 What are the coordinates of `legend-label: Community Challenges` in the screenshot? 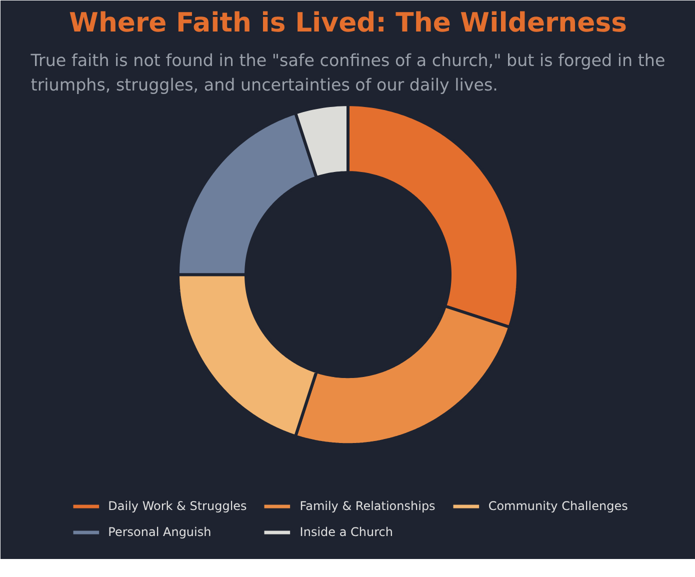 It's located at (558, 506).